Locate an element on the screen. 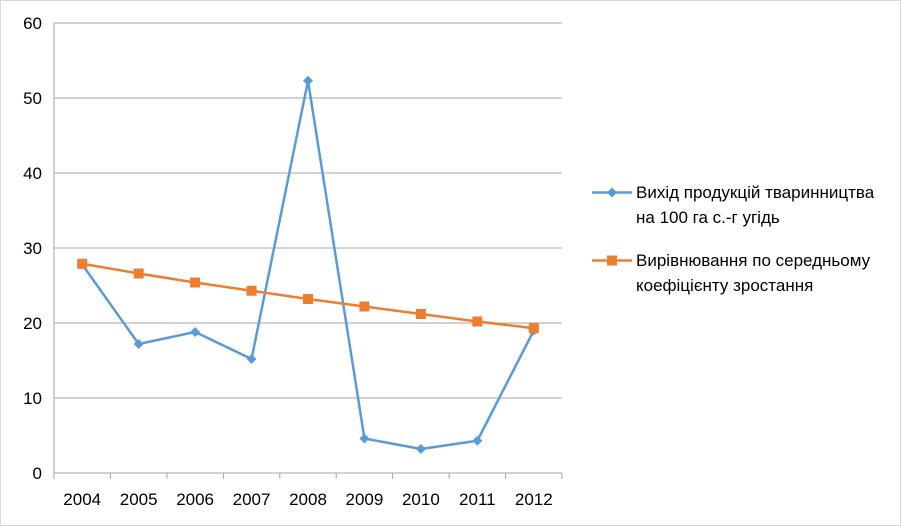  y-tick-label: 30 is located at coordinates (32, 248).